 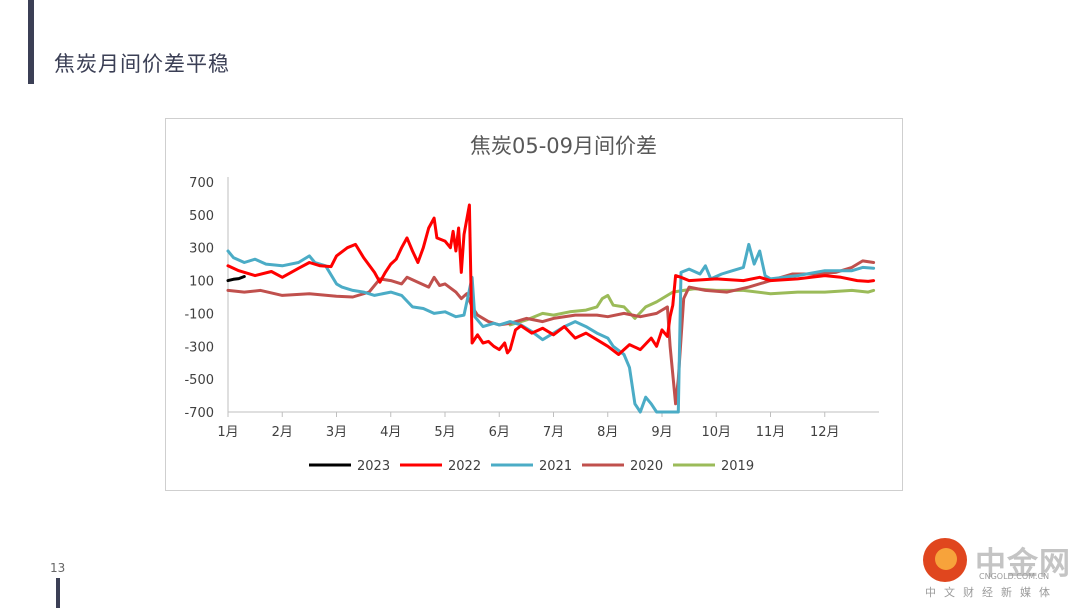 What do you see at coordinates (282, 432) in the screenshot?
I see `x-tick-label: 2月` at bounding box center [282, 432].